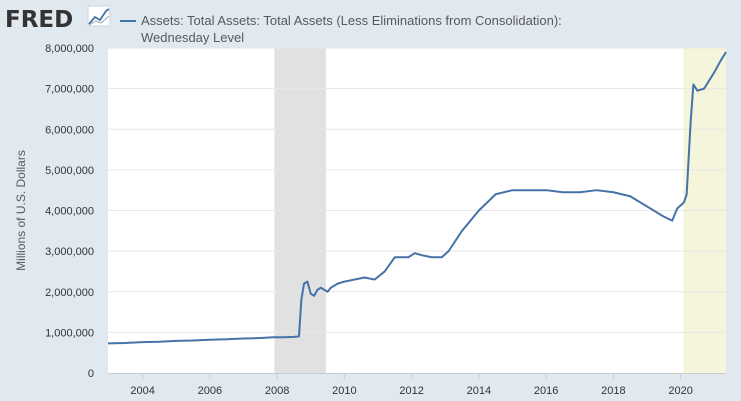  What do you see at coordinates (613, 391) in the screenshot?
I see `x-tick-label: 2018` at bounding box center [613, 391].